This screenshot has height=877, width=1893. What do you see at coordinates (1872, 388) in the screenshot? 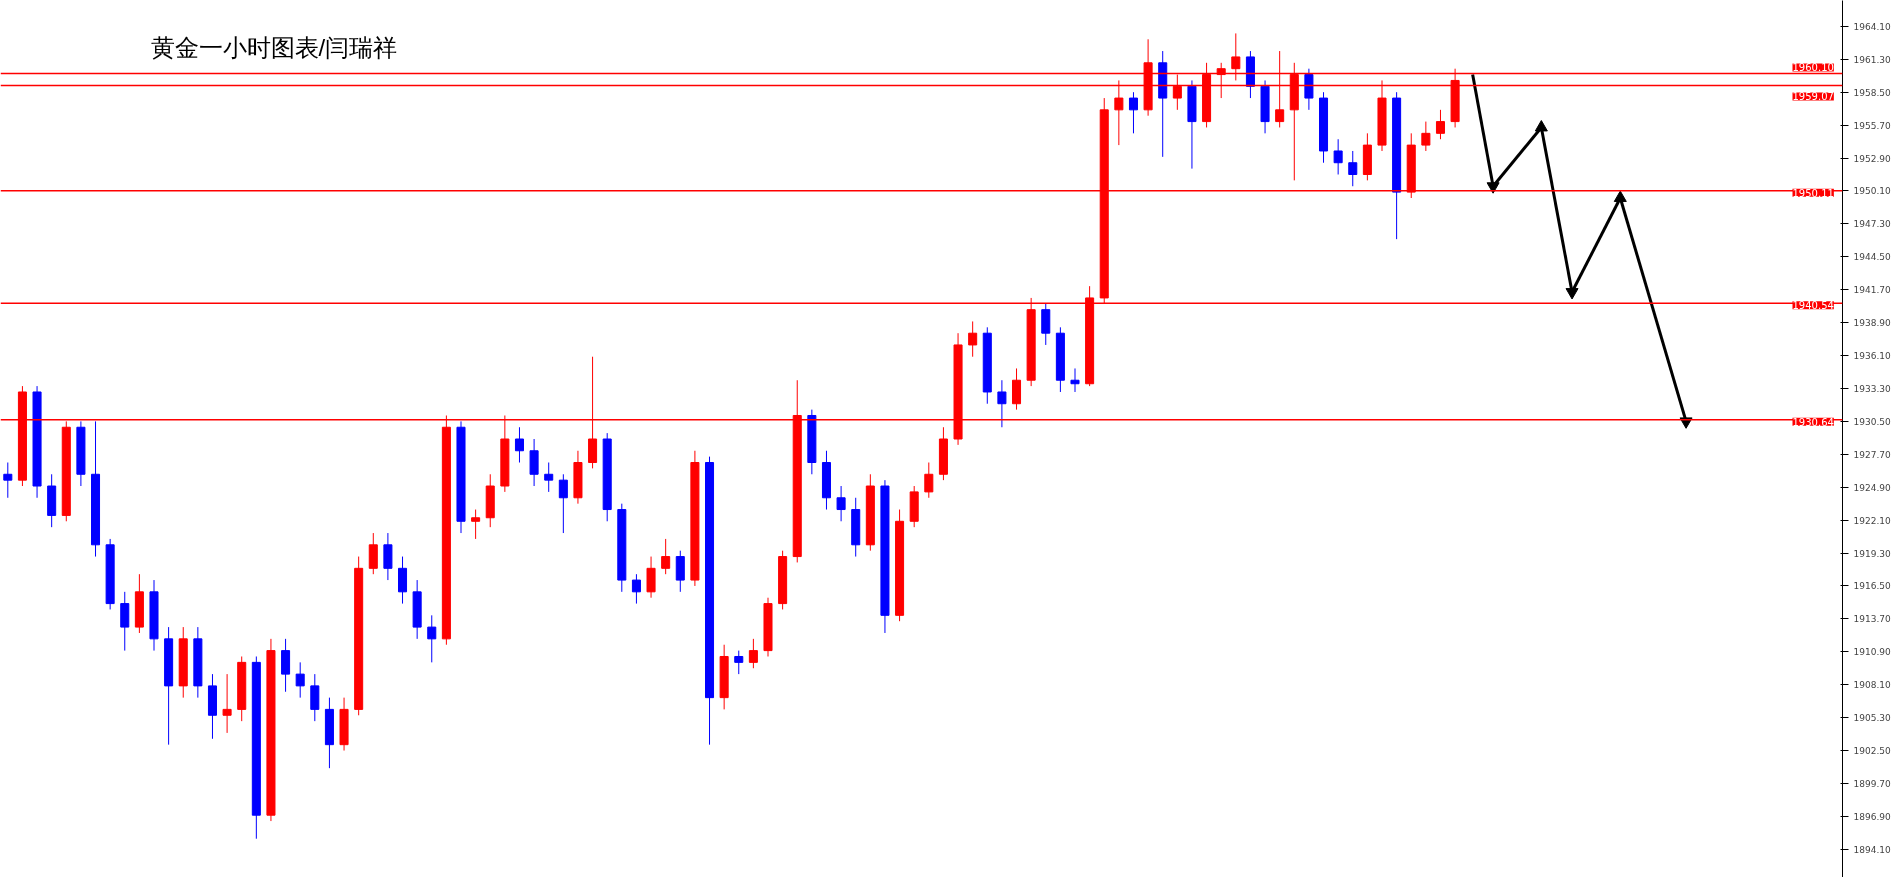
I see `y-tick-label: 1933.30` at bounding box center [1872, 388].